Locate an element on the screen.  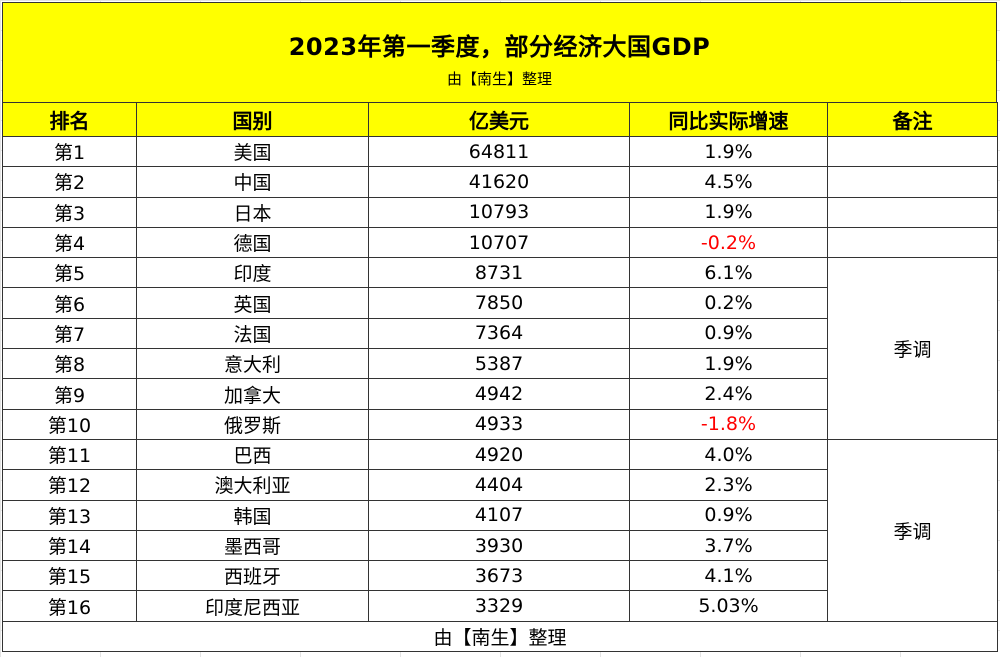
country-cell: 加拿大 is located at coordinates (252, 394).